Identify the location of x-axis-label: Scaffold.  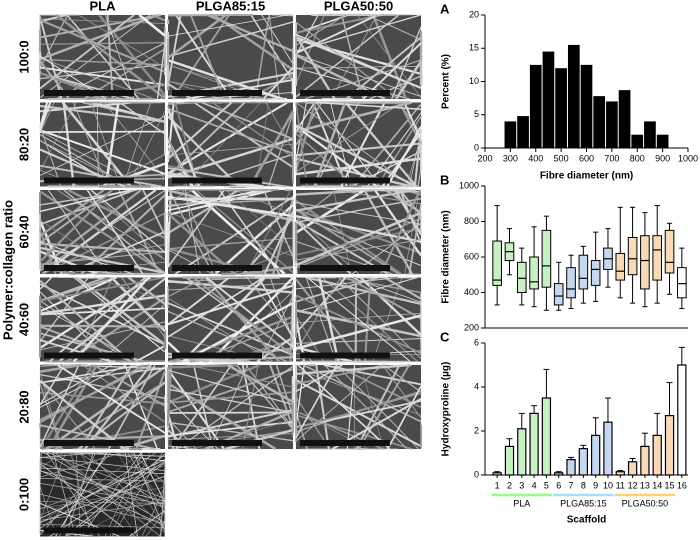
(586, 520).